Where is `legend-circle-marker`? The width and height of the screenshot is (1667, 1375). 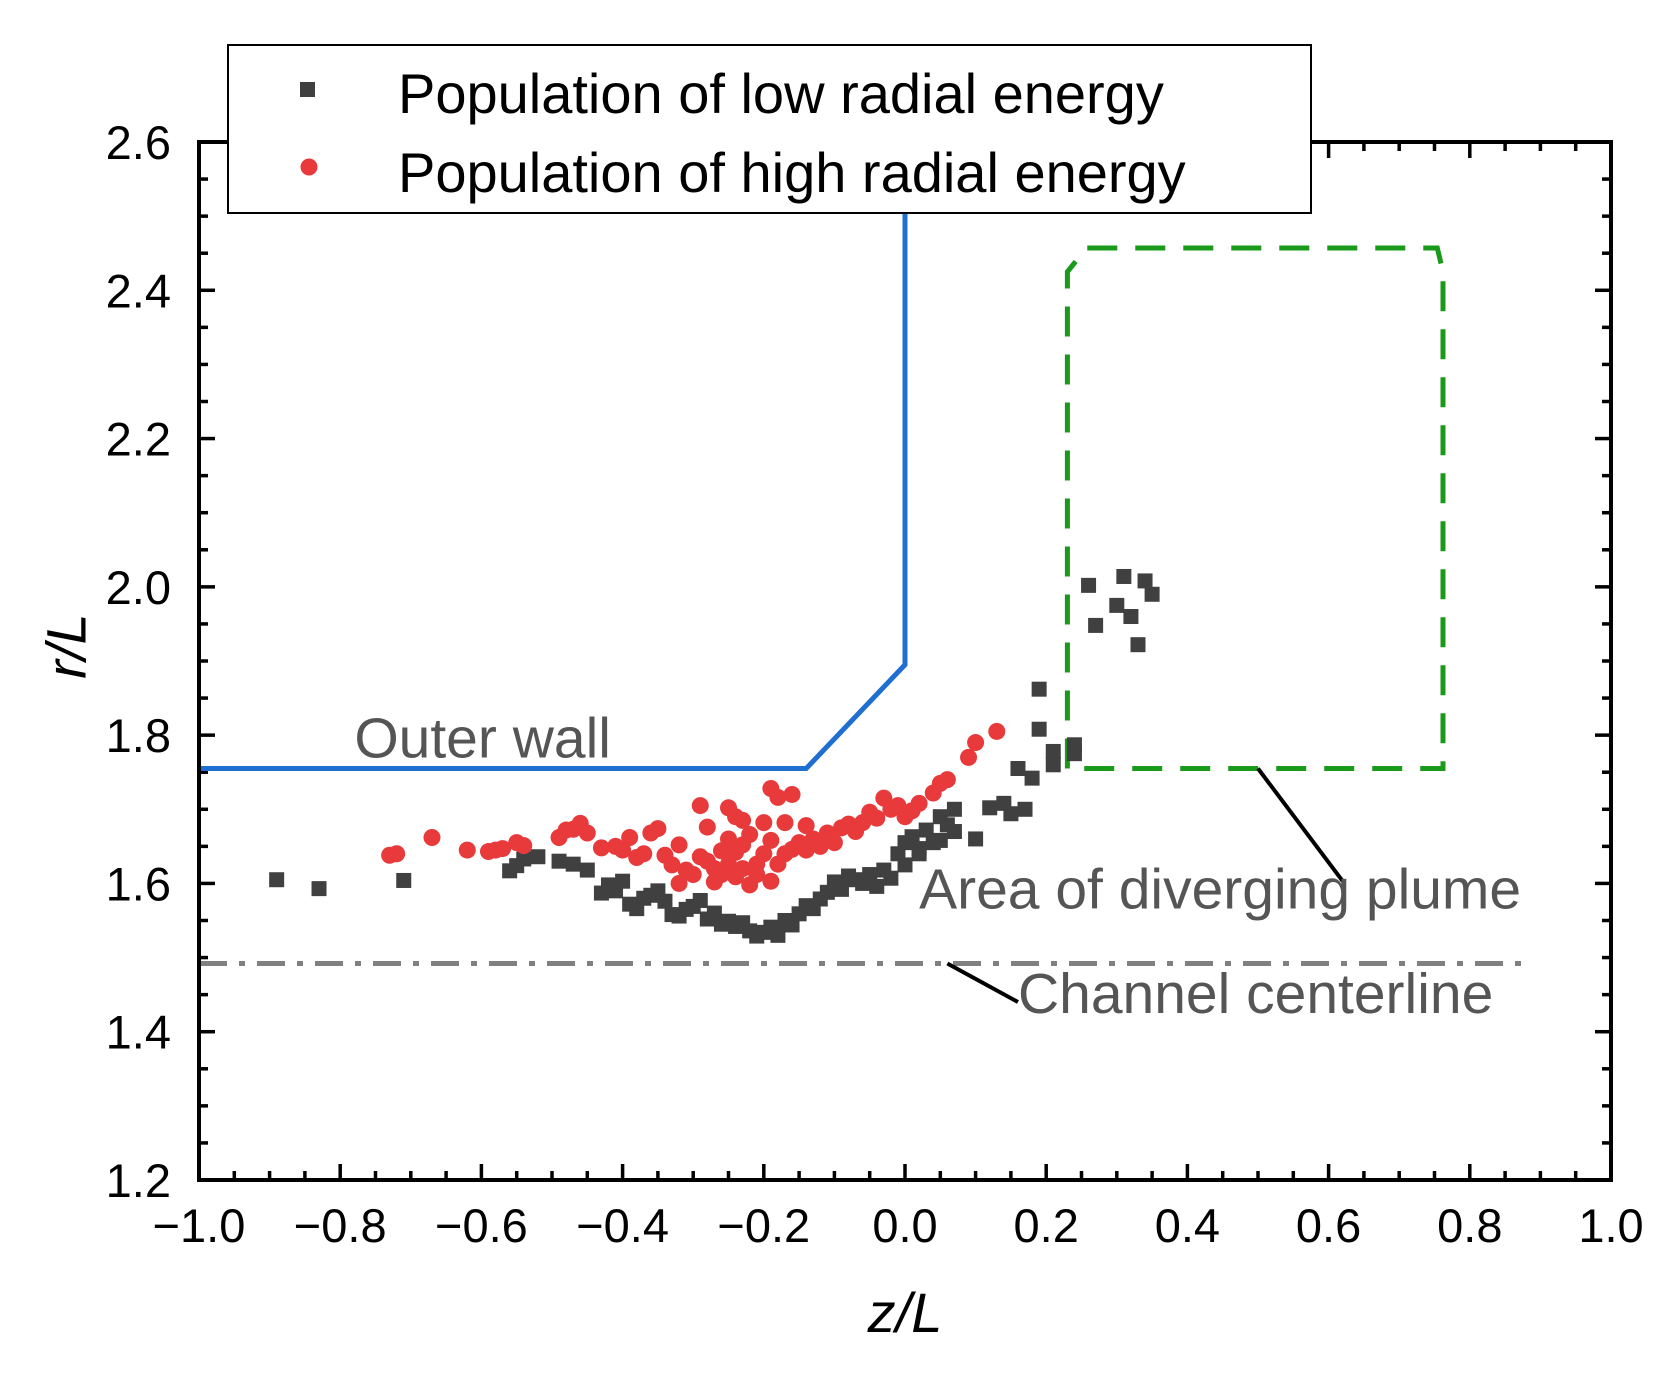
legend-circle-marker is located at coordinates (309, 167).